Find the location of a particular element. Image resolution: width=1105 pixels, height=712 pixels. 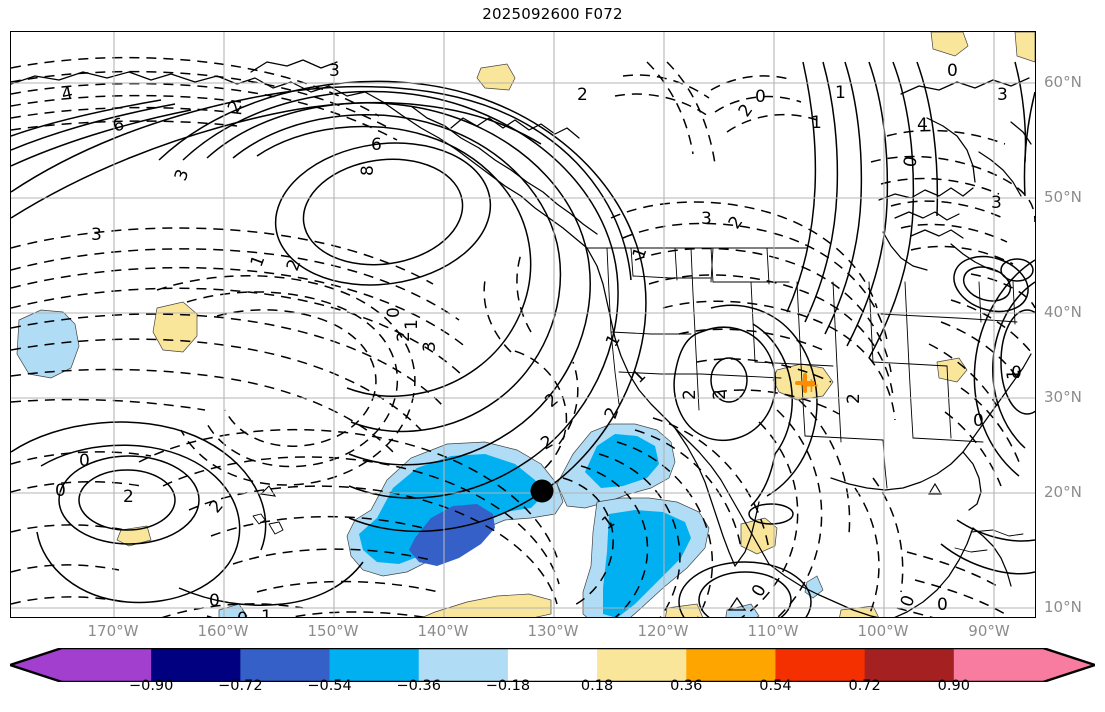

contour-label-4a: 4 is located at coordinates (922, 125).